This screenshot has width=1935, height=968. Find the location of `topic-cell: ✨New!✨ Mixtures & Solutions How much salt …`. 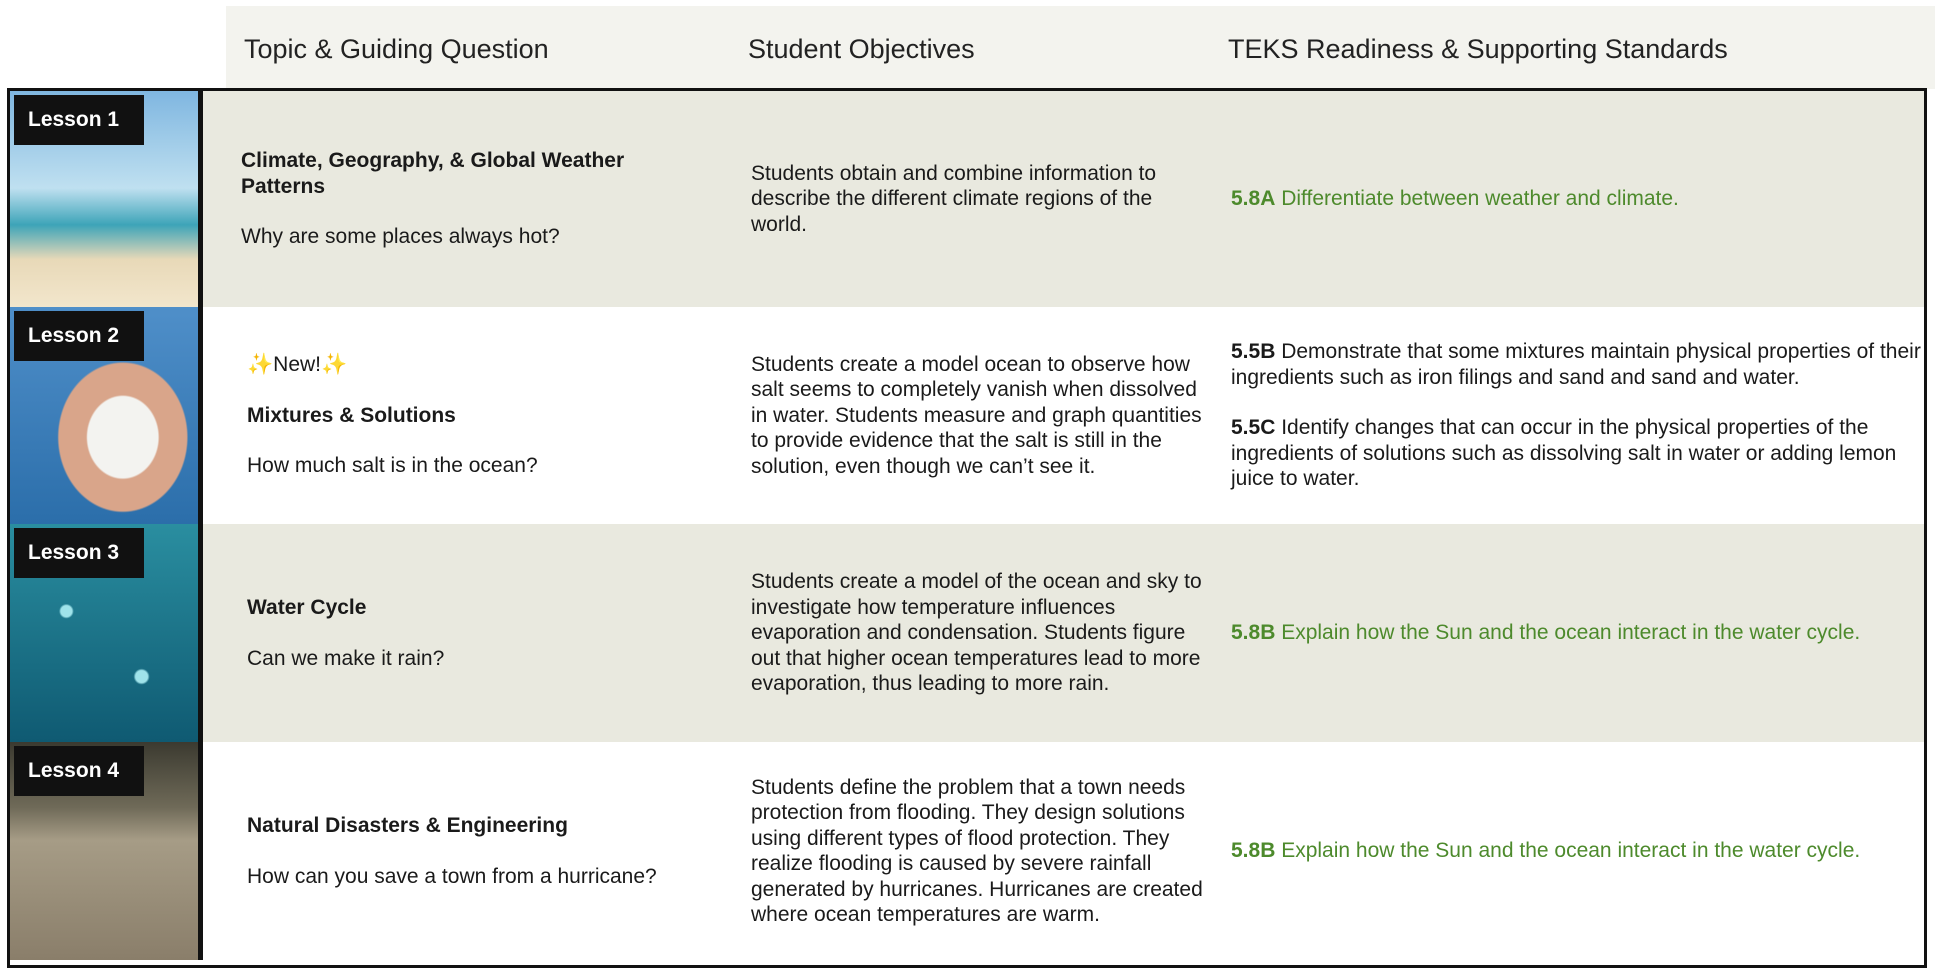

topic-cell: ✨New!✨ Mixtures & Solutions How much salt … is located at coordinates (482, 415).